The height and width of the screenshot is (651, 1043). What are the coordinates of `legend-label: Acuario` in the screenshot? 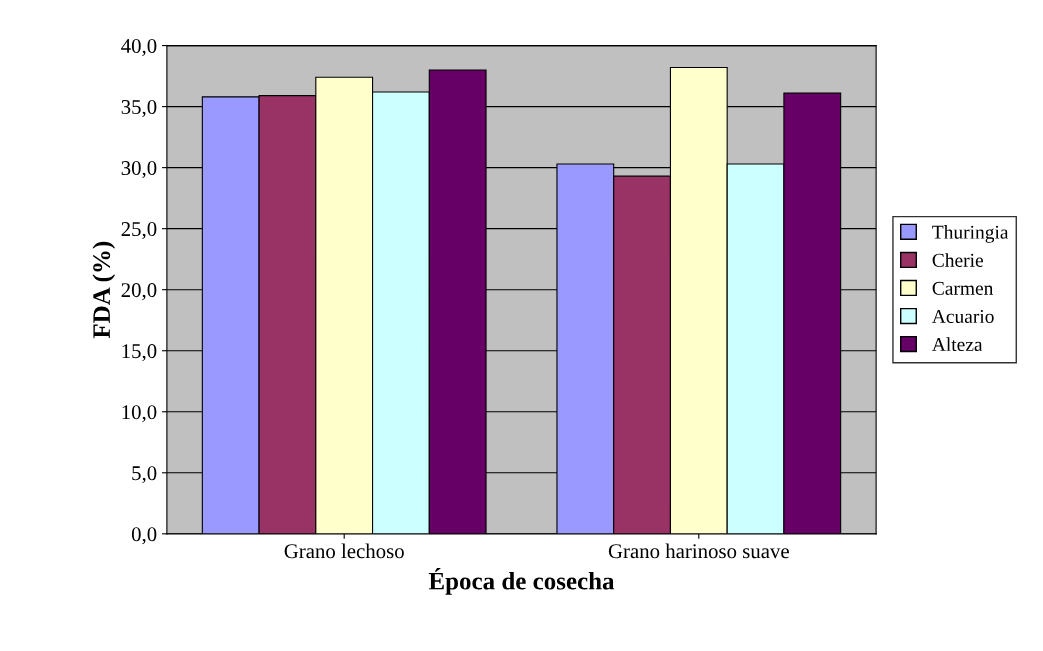 It's located at (963, 316).